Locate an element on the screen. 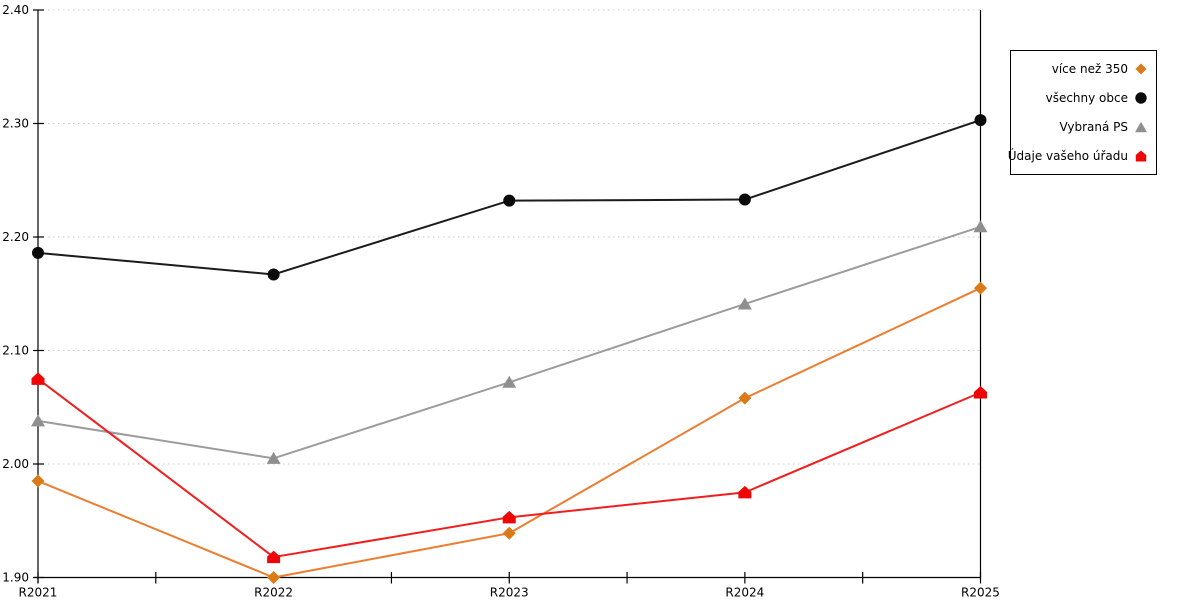 Image resolution: width=1200 pixels, height=600 pixels. y-axis-label: 2.20 is located at coordinates (15, 237).